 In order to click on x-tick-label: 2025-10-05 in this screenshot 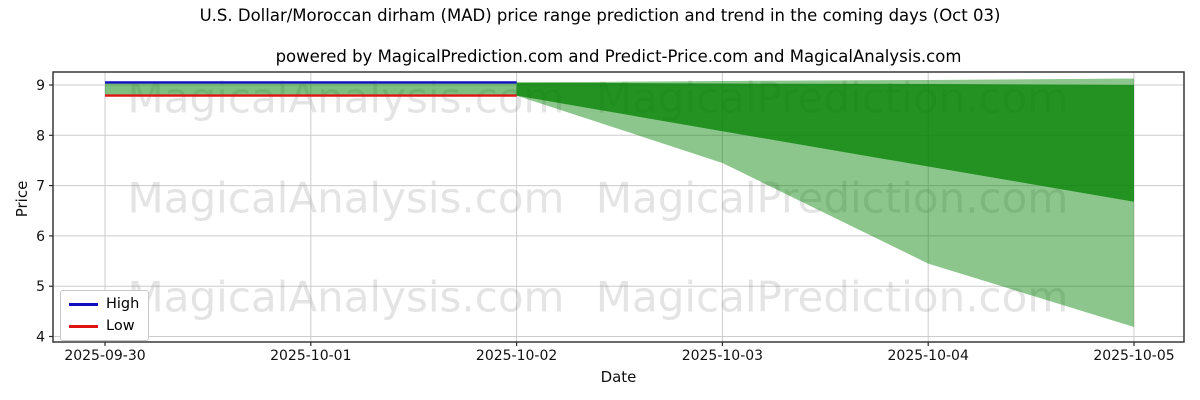, I will do `click(1133, 356)`.